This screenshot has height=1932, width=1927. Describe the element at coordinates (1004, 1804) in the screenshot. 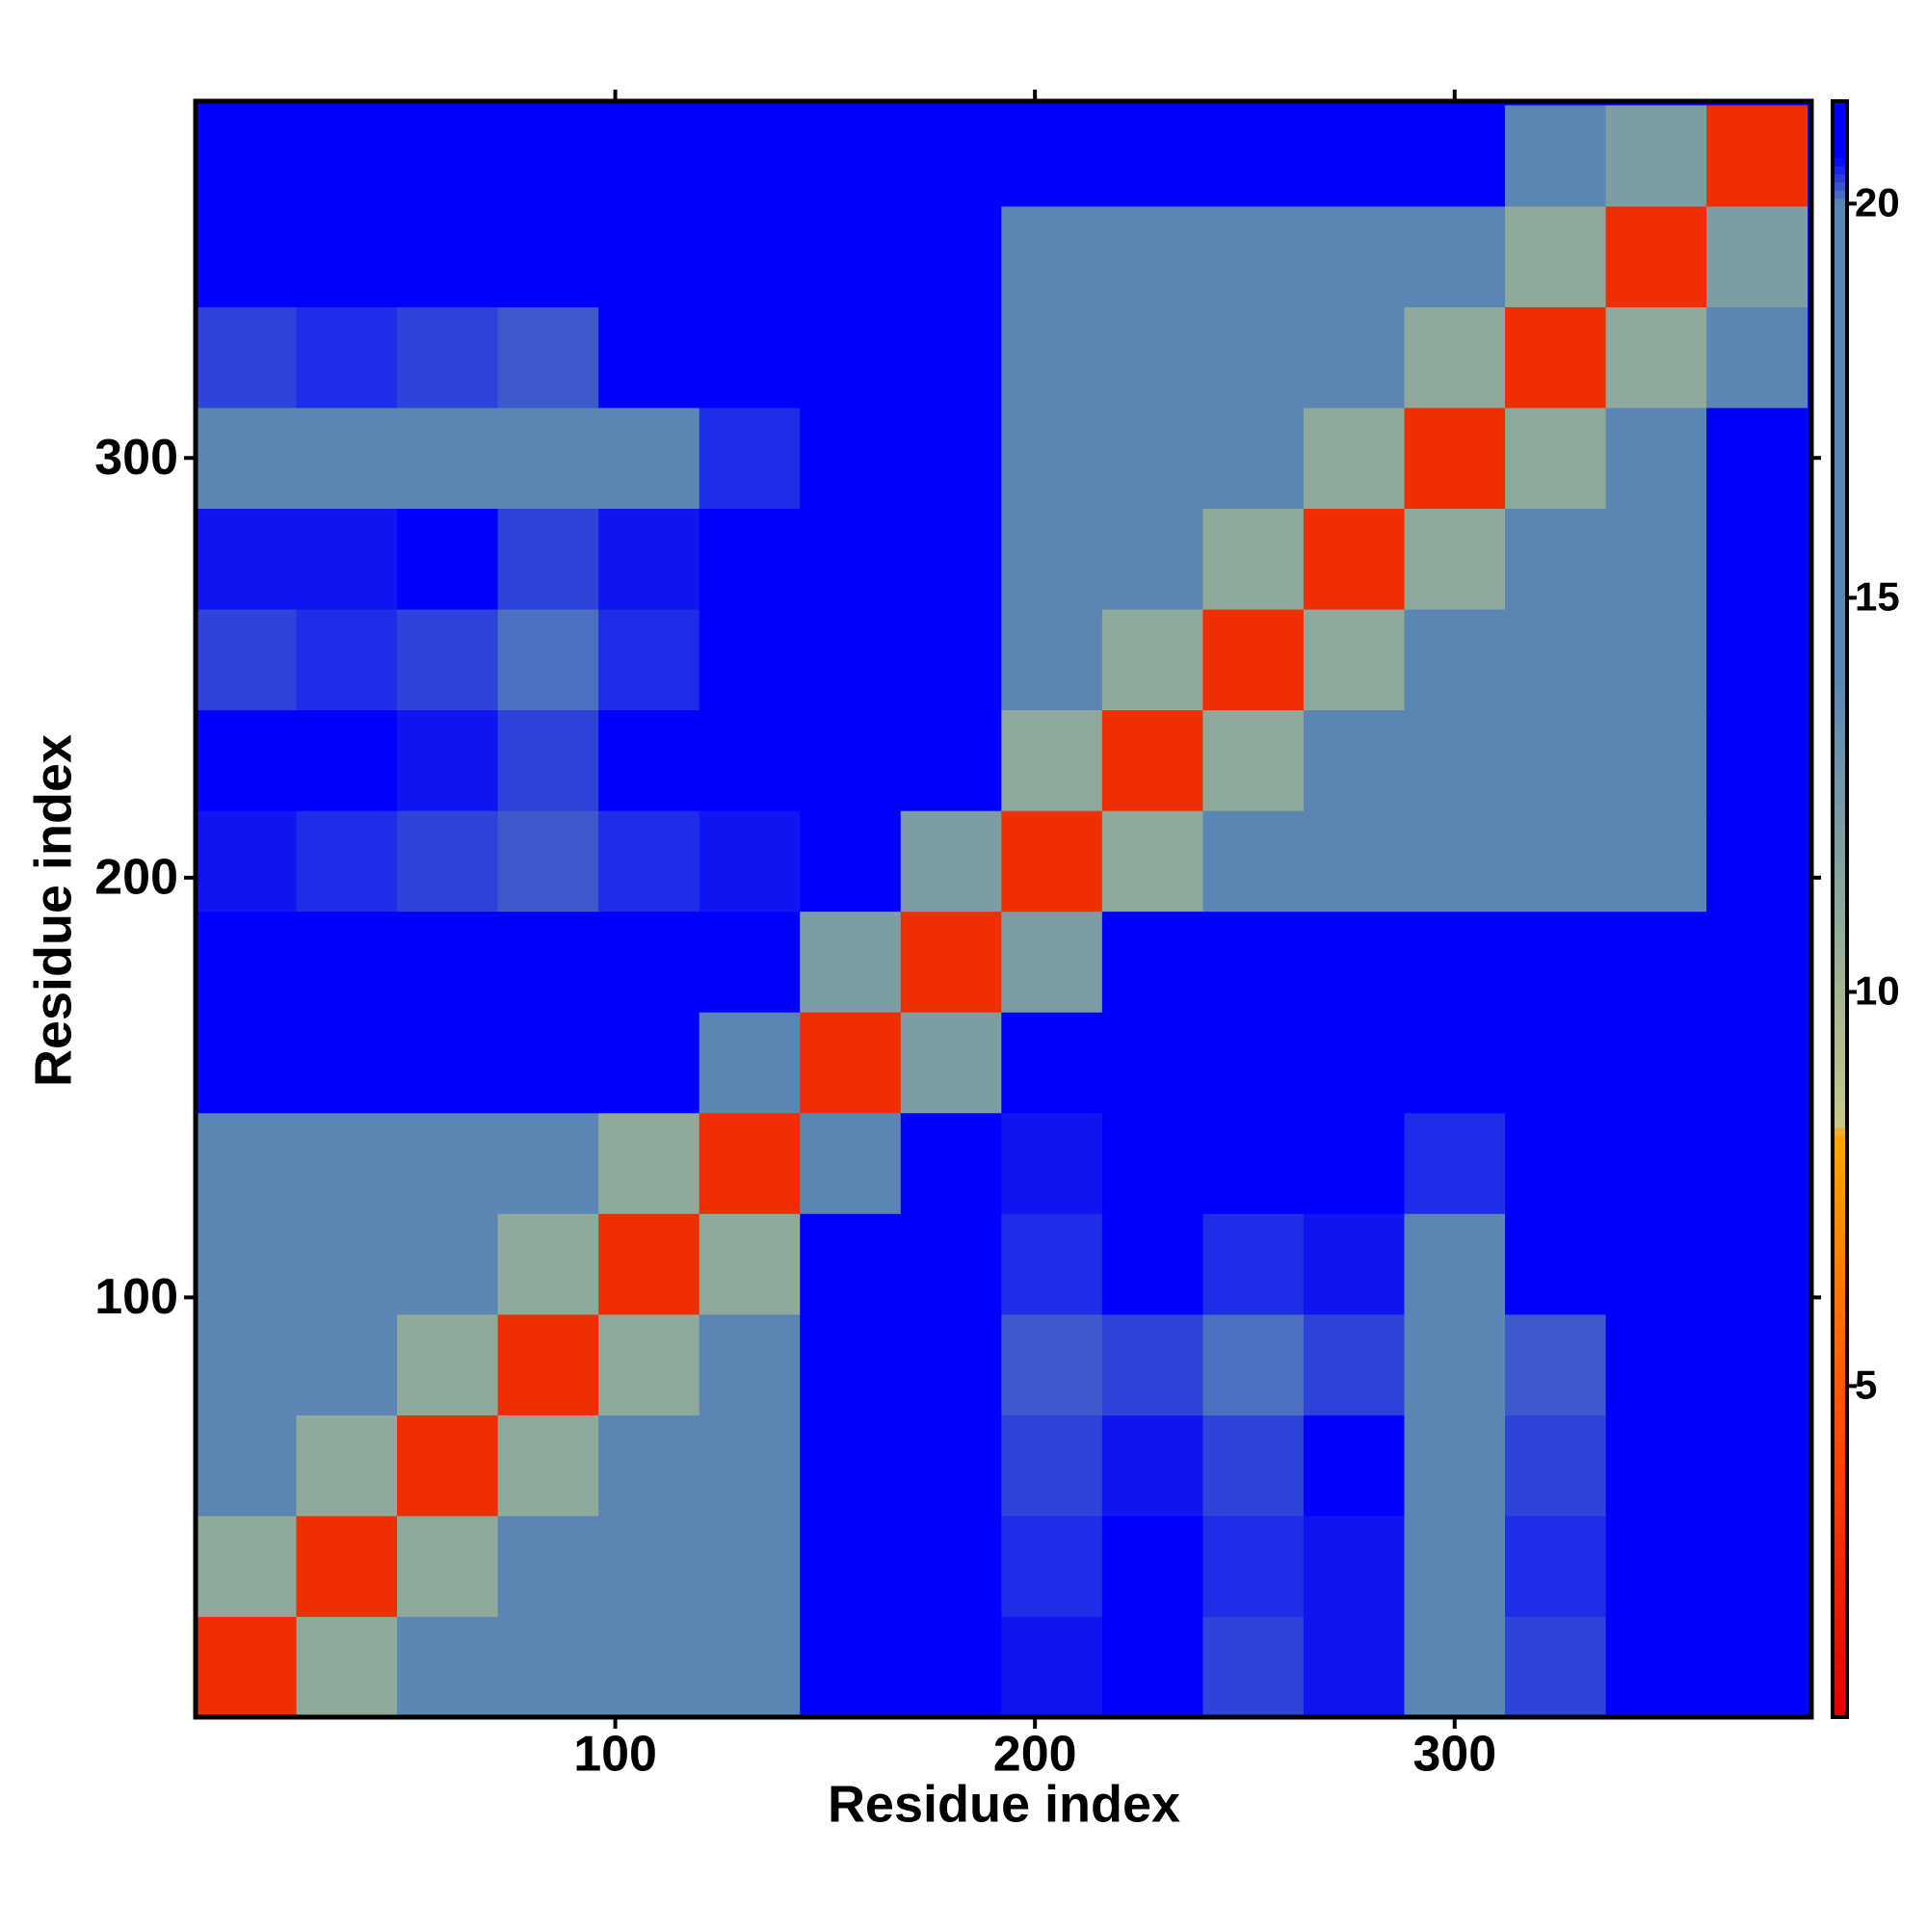

I see `x-axis-title: Residue index` at that location.